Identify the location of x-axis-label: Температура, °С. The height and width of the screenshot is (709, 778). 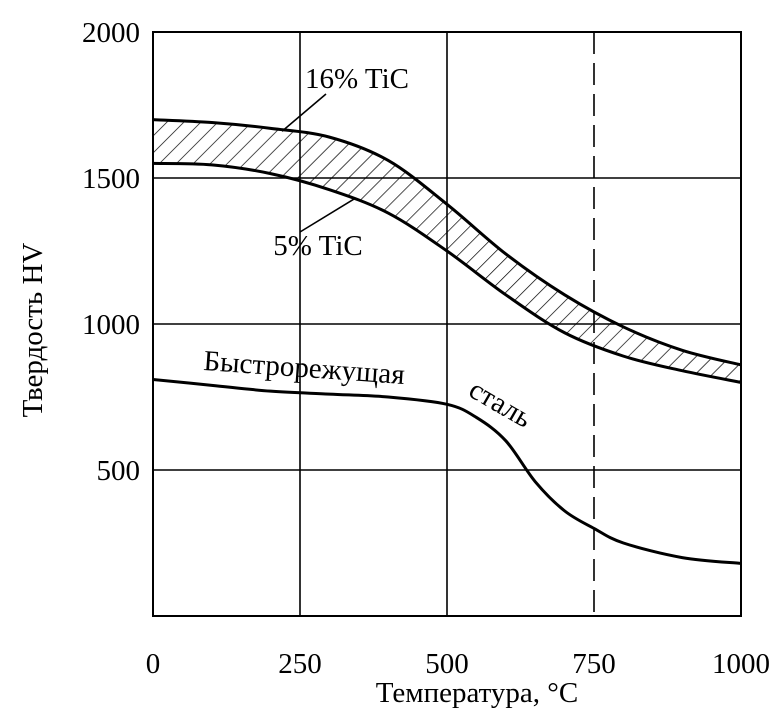
(477, 693).